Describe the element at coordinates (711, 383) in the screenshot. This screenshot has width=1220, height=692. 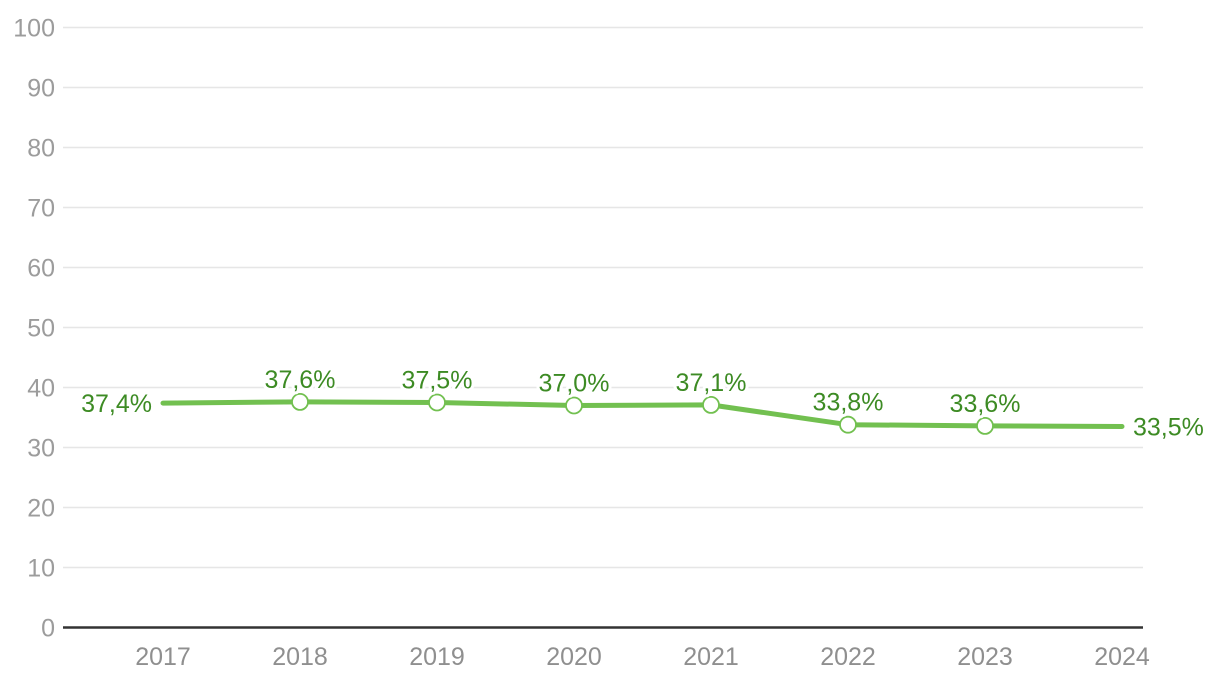
I see `data-label-2021: 37,1%` at that location.